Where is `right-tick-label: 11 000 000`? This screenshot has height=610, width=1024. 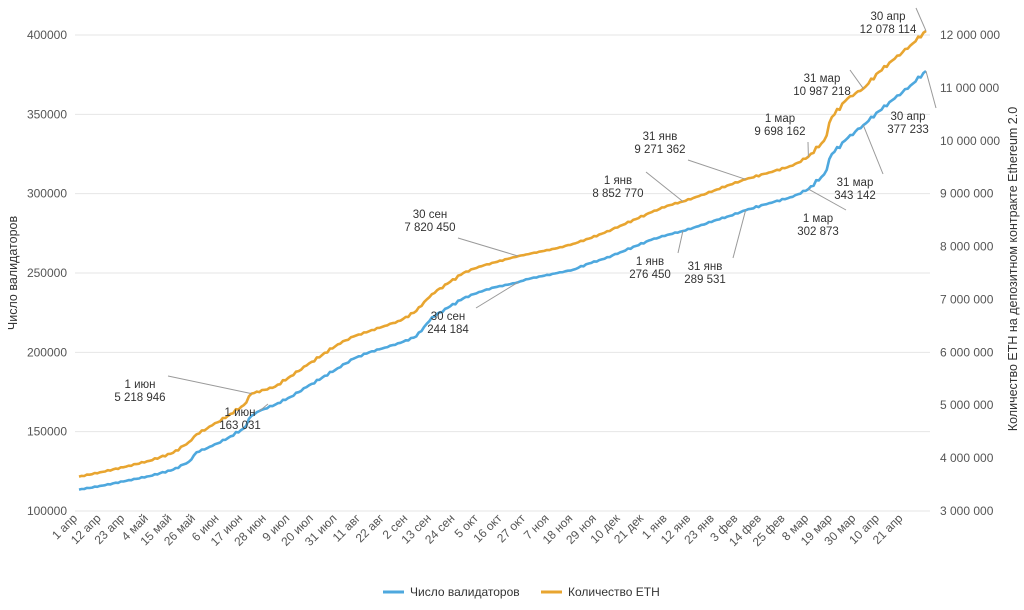
right-tick-label: 11 000 000 is located at coordinates (969, 88).